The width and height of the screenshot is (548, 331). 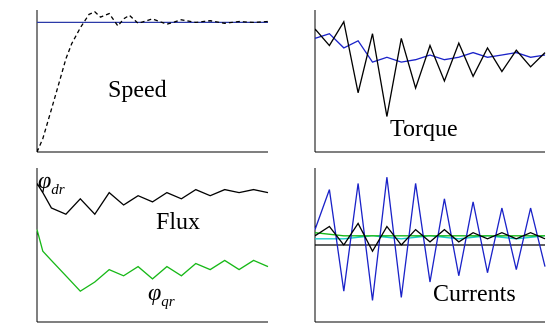 I want to click on phi-dr-label: φdr, so click(x=51, y=183).